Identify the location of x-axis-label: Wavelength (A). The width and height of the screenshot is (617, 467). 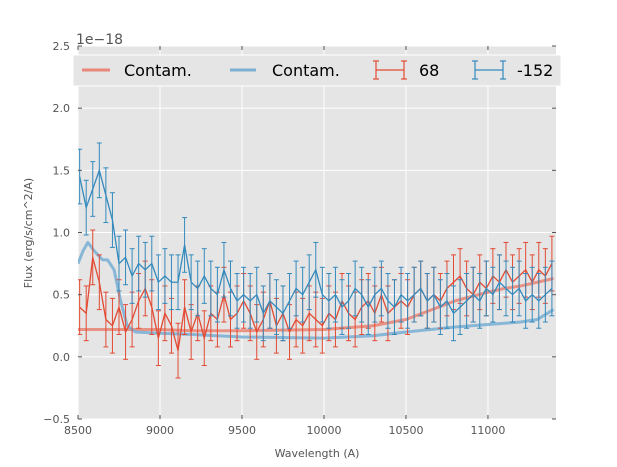
(317, 453).